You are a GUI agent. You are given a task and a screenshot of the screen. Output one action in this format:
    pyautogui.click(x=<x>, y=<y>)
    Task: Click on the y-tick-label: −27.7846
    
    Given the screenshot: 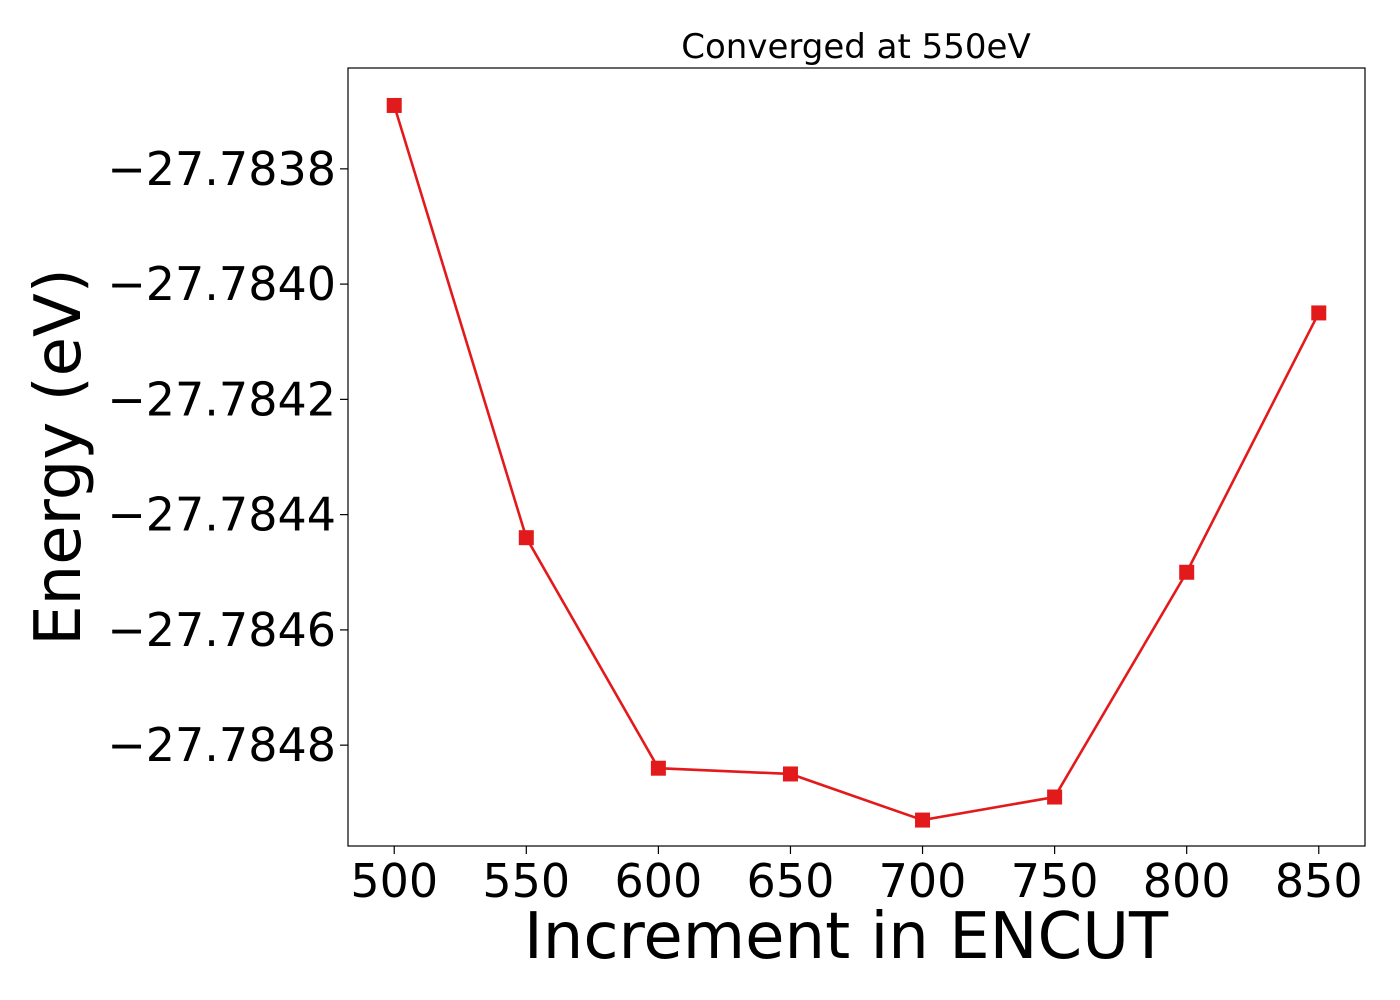 What is the action you would take?
    pyautogui.click(x=221, y=630)
    